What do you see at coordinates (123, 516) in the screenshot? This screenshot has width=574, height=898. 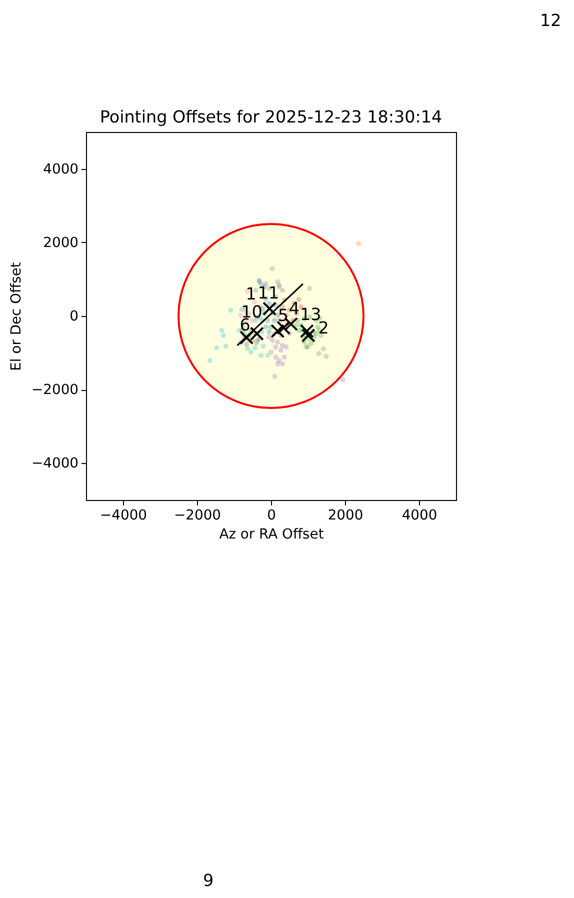 I see `x-tick-label: −4000` at bounding box center [123, 516].